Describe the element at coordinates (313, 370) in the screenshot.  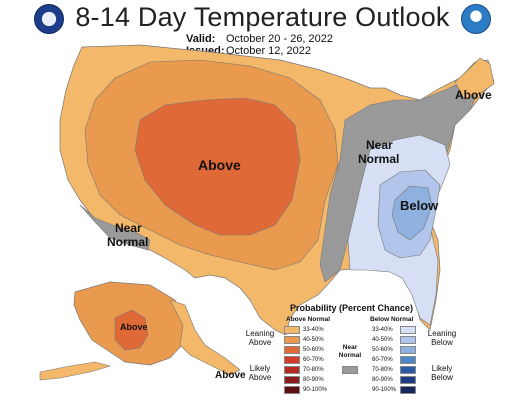
I see `legend-above-row-label: 70-80%` at that location.